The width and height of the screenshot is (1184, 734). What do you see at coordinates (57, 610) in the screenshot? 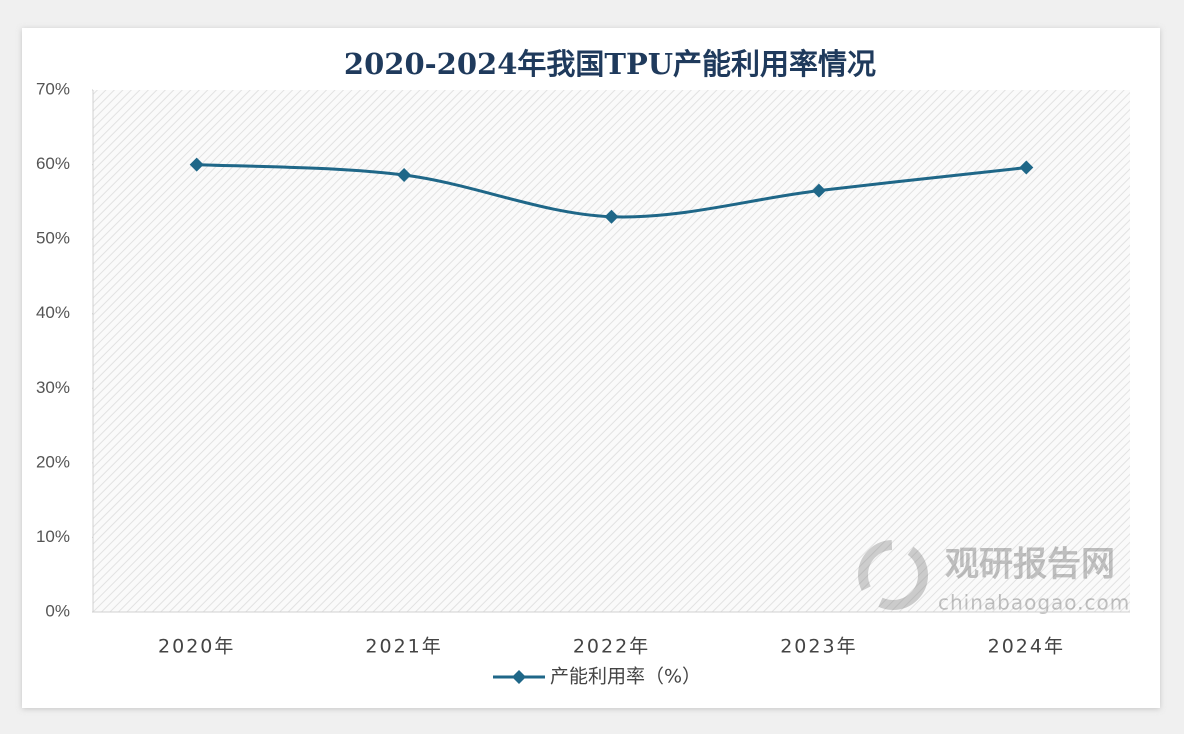
I see `y-tick-label: 0%` at bounding box center [57, 610].